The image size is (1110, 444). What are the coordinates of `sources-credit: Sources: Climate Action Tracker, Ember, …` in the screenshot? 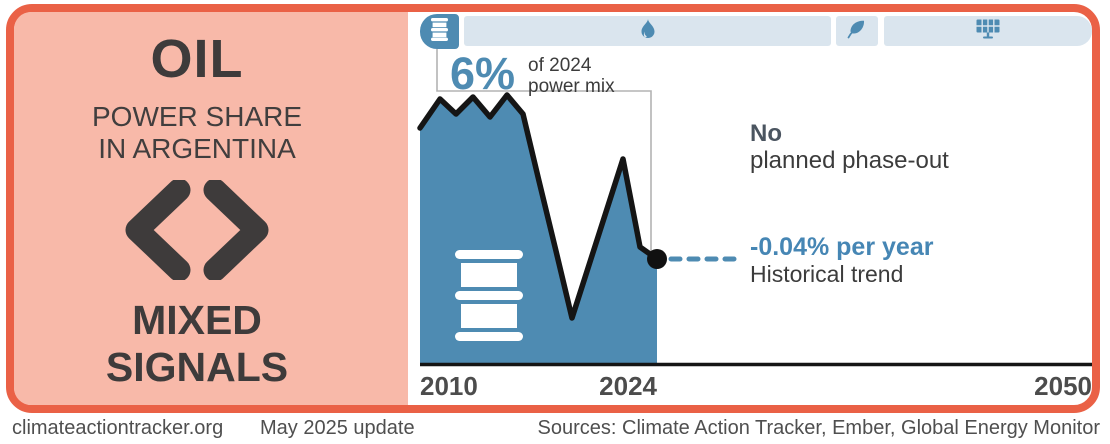 It's located at (818, 428).